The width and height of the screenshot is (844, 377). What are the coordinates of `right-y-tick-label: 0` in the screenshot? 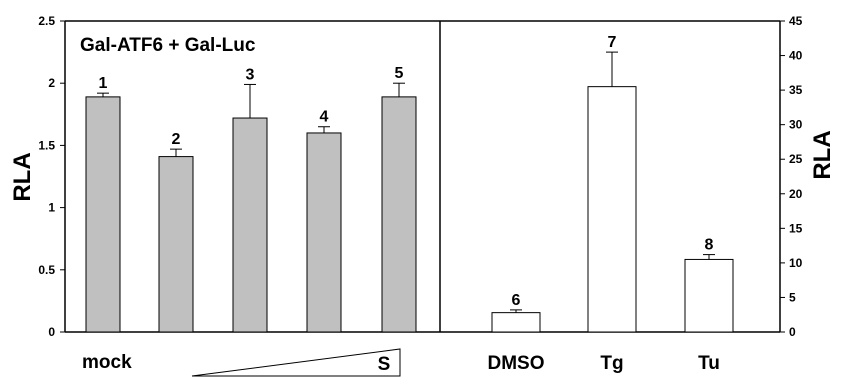 It's located at (792, 332).